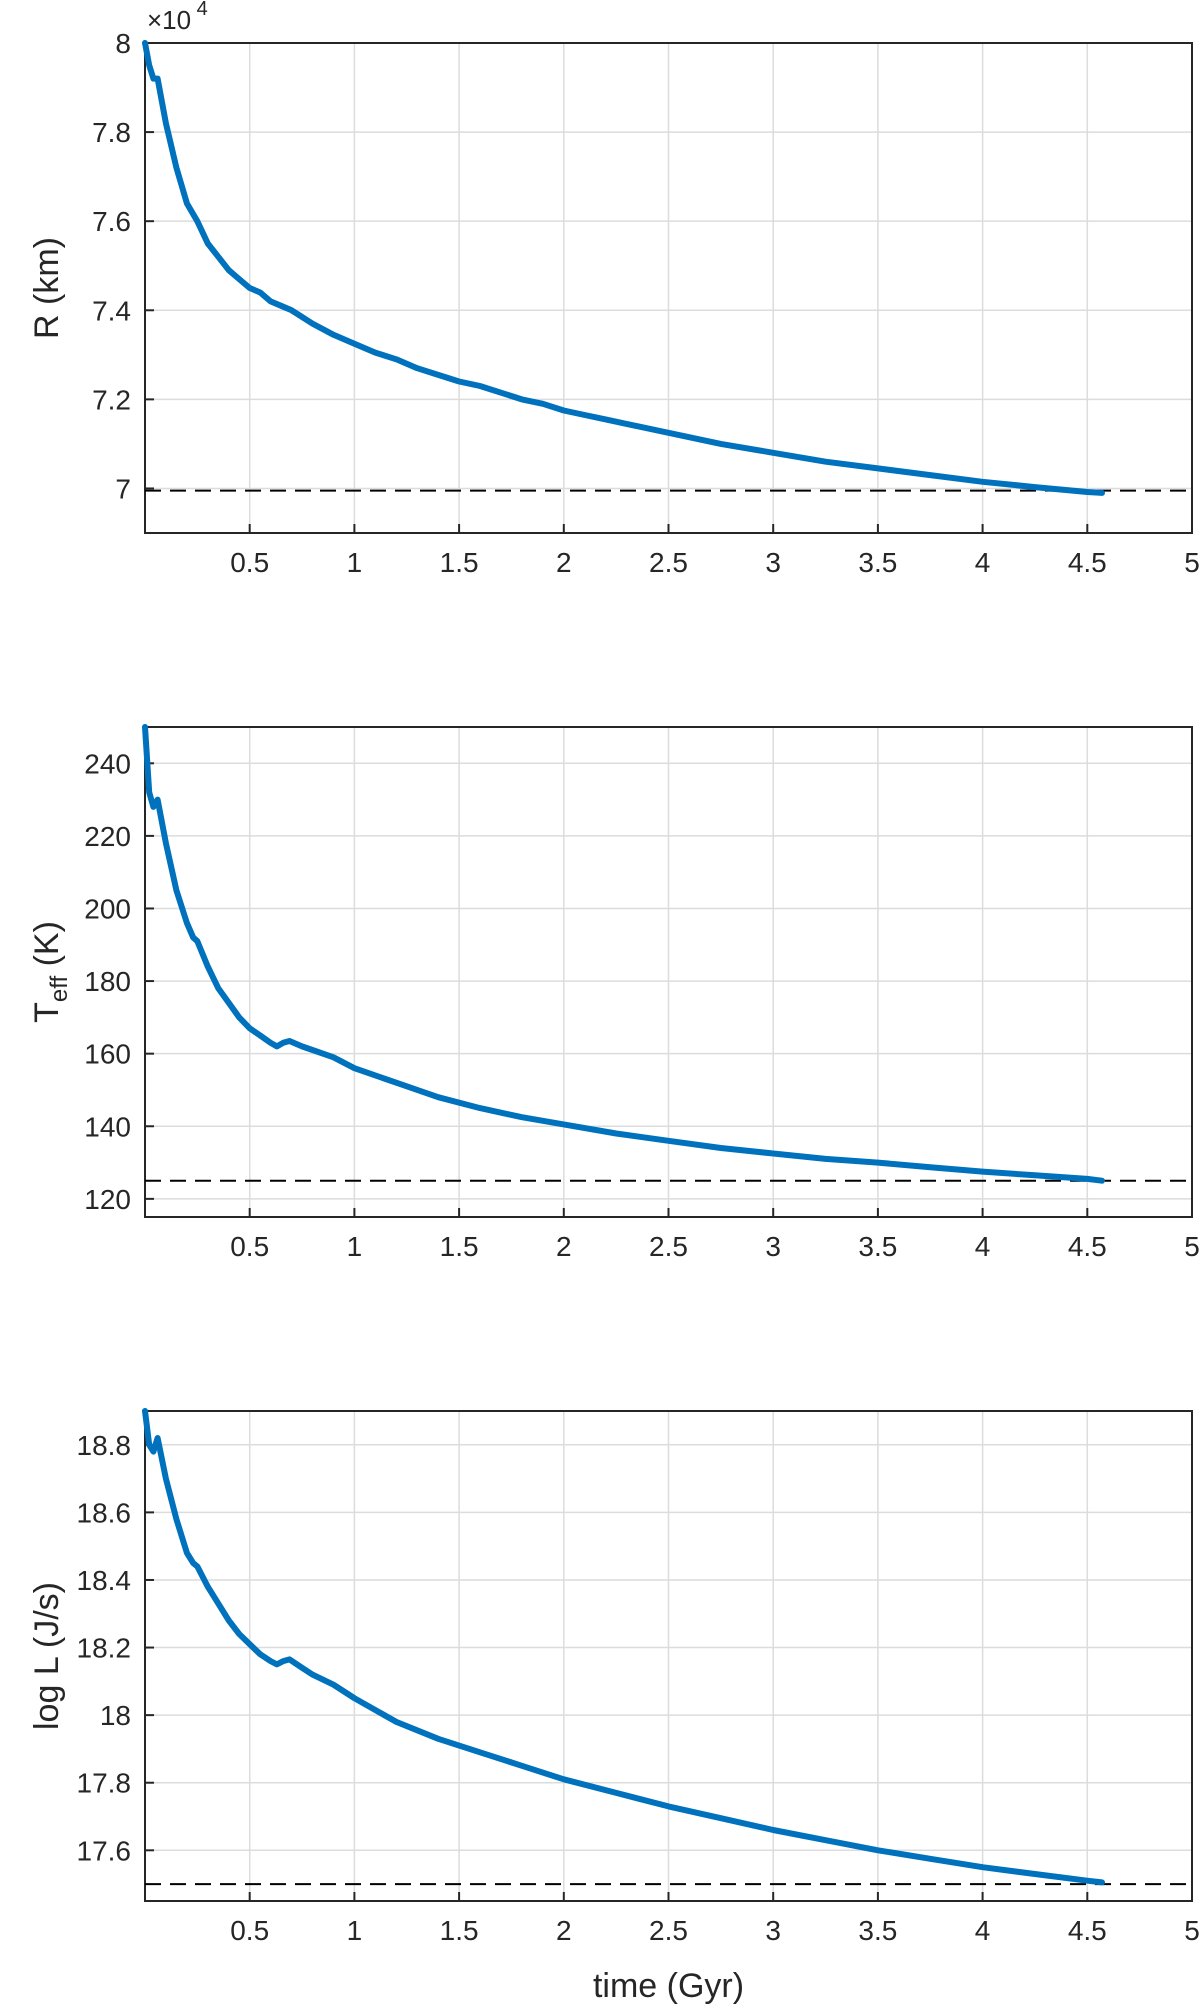 Image resolution: width=1200 pixels, height=2012 pixels. I want to click on y-tick-label: 120, so click(107, 1199).